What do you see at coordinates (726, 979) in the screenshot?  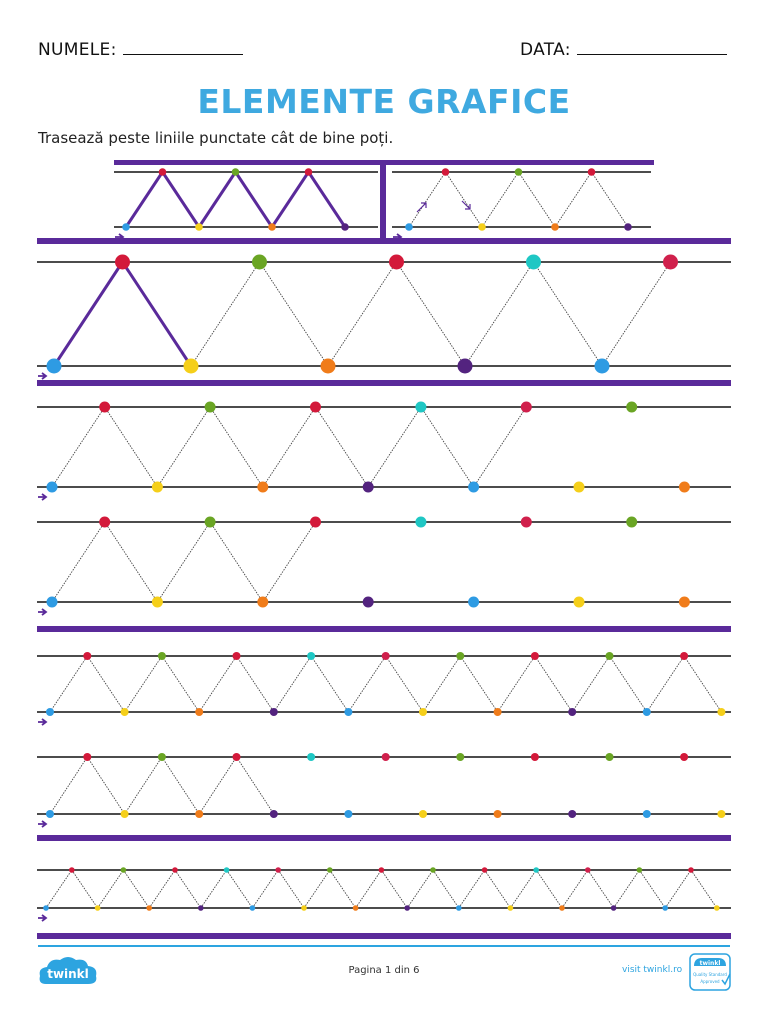 I see `check-icon` at bounding box center [726, 979].